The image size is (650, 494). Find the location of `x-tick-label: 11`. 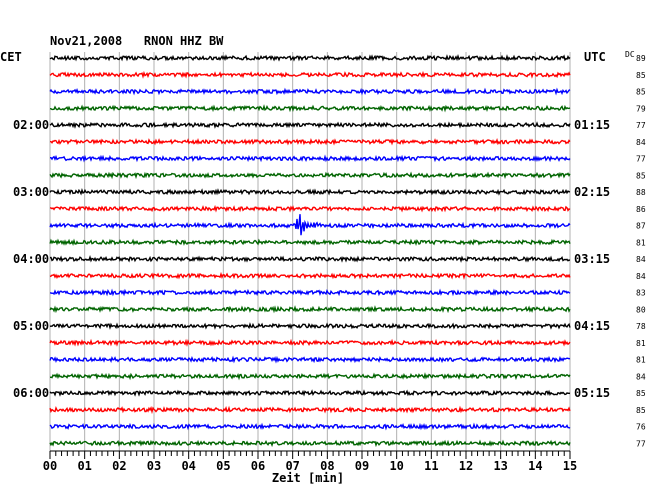

x-tick-label: 11 is located at coordinates (431, 466).